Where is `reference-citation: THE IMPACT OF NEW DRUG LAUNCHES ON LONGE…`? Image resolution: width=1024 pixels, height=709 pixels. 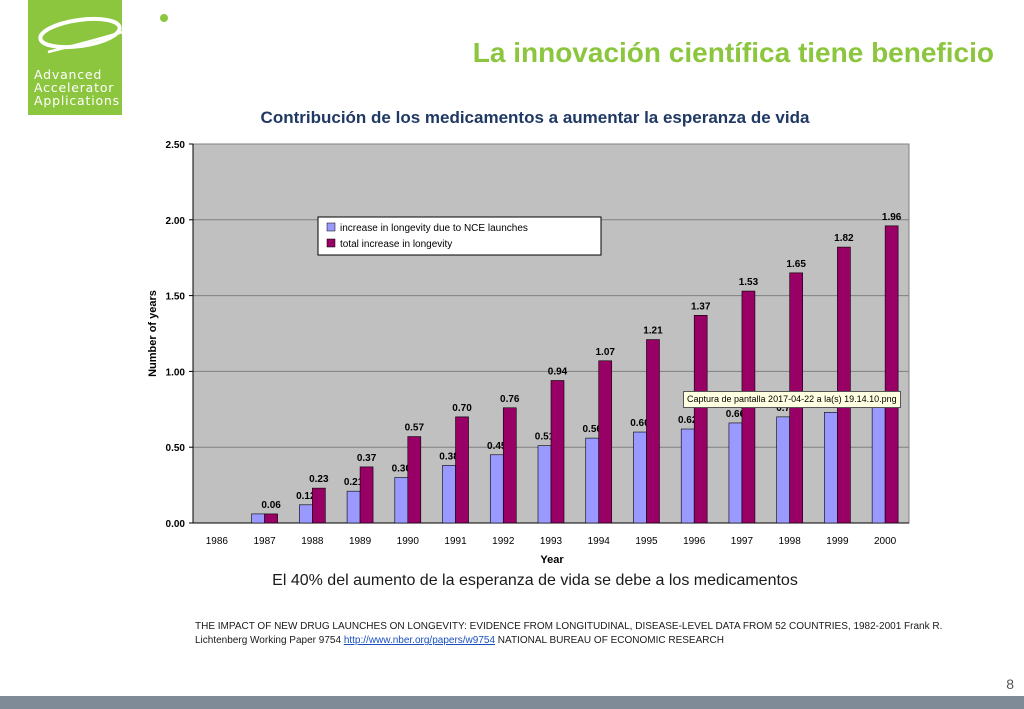 reference-citation: THE IMPACT OF NEW DRUG LAUNCHES ON LONGE… is located at coordinates (575, 634).